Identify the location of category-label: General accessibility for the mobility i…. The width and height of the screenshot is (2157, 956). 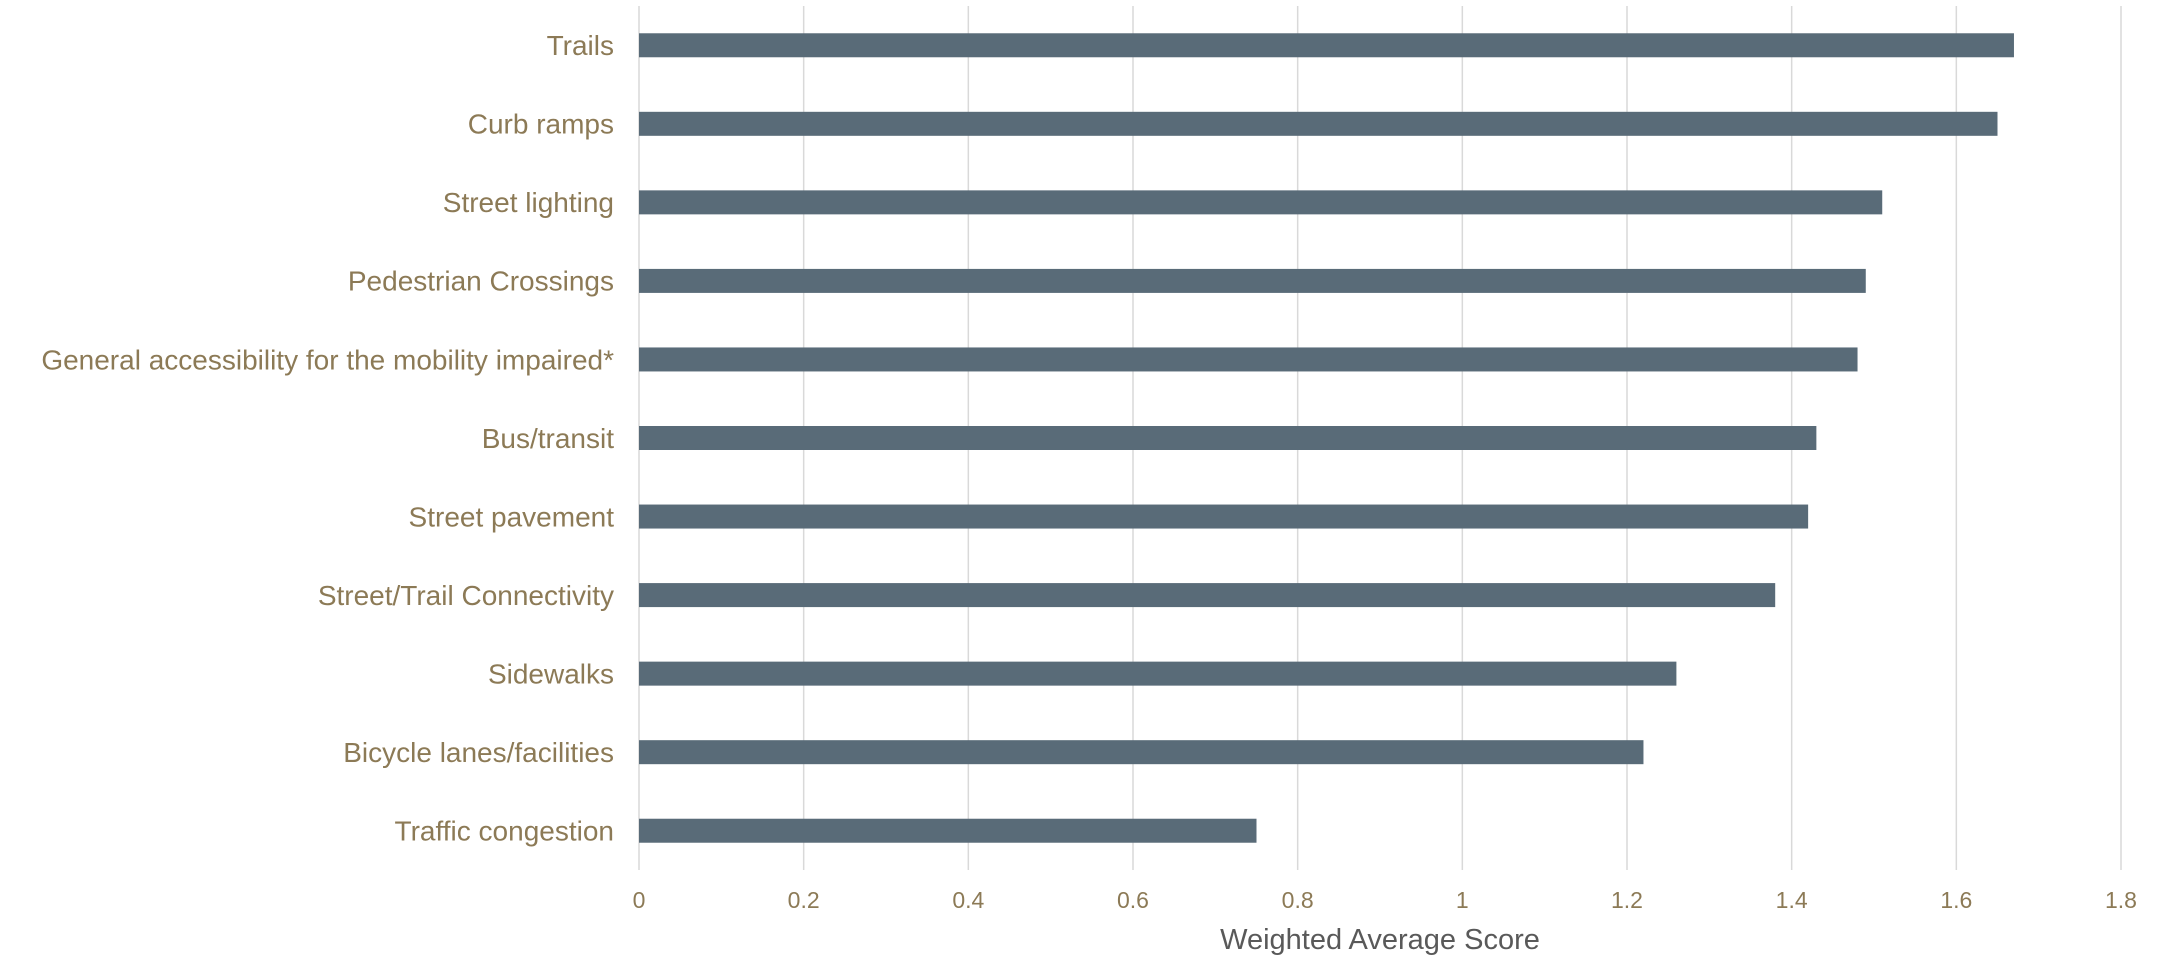
(327, 359).